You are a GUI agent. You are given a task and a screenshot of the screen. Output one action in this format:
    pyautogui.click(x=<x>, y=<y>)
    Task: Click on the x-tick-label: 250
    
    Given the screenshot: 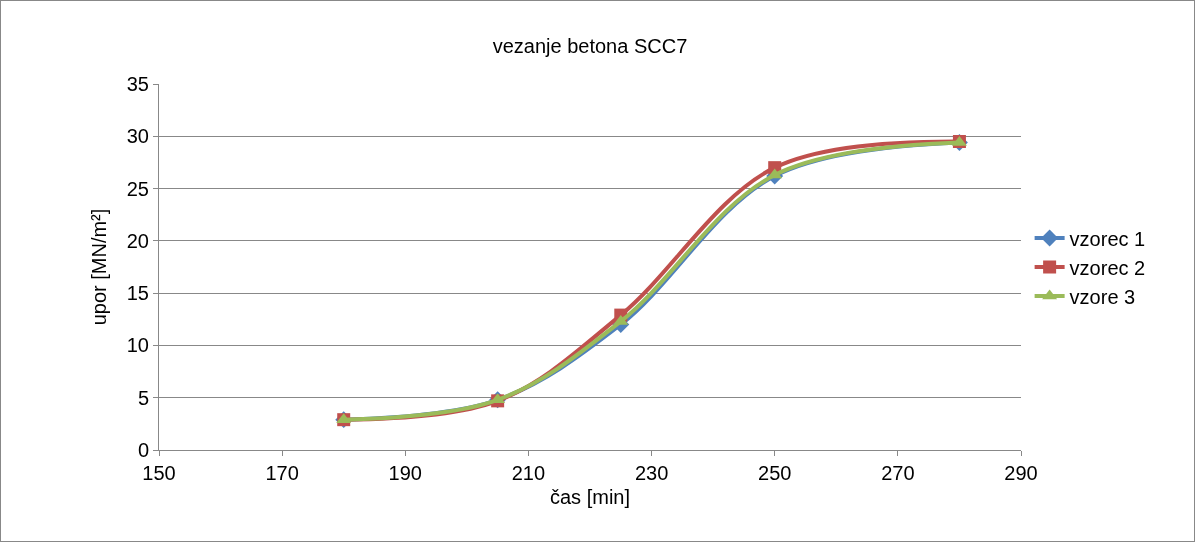 What is the action you would take?
    pyautogui.click(x=775, y=473)
    